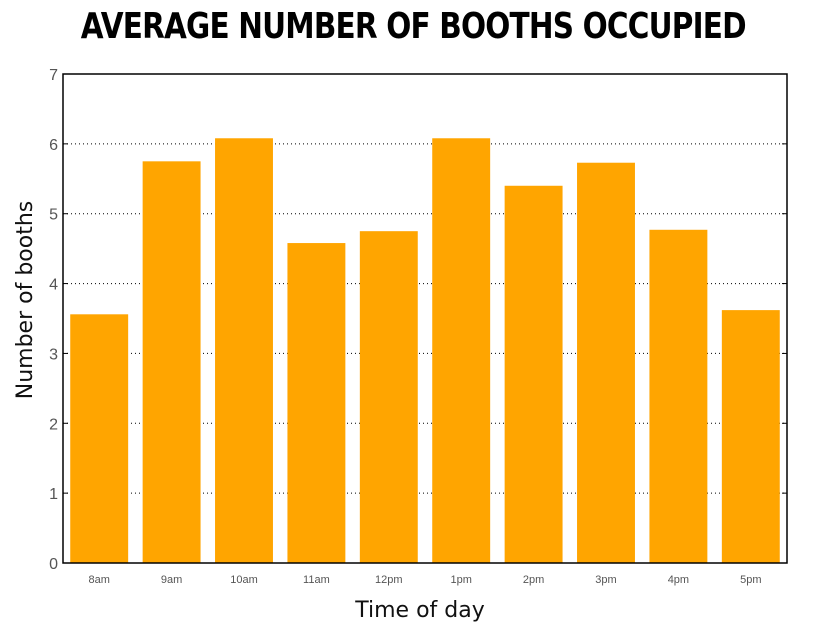 The height and width of the screenshot is (630, 820). I want to click on x-tick-label: 9am, so click(171, 580).